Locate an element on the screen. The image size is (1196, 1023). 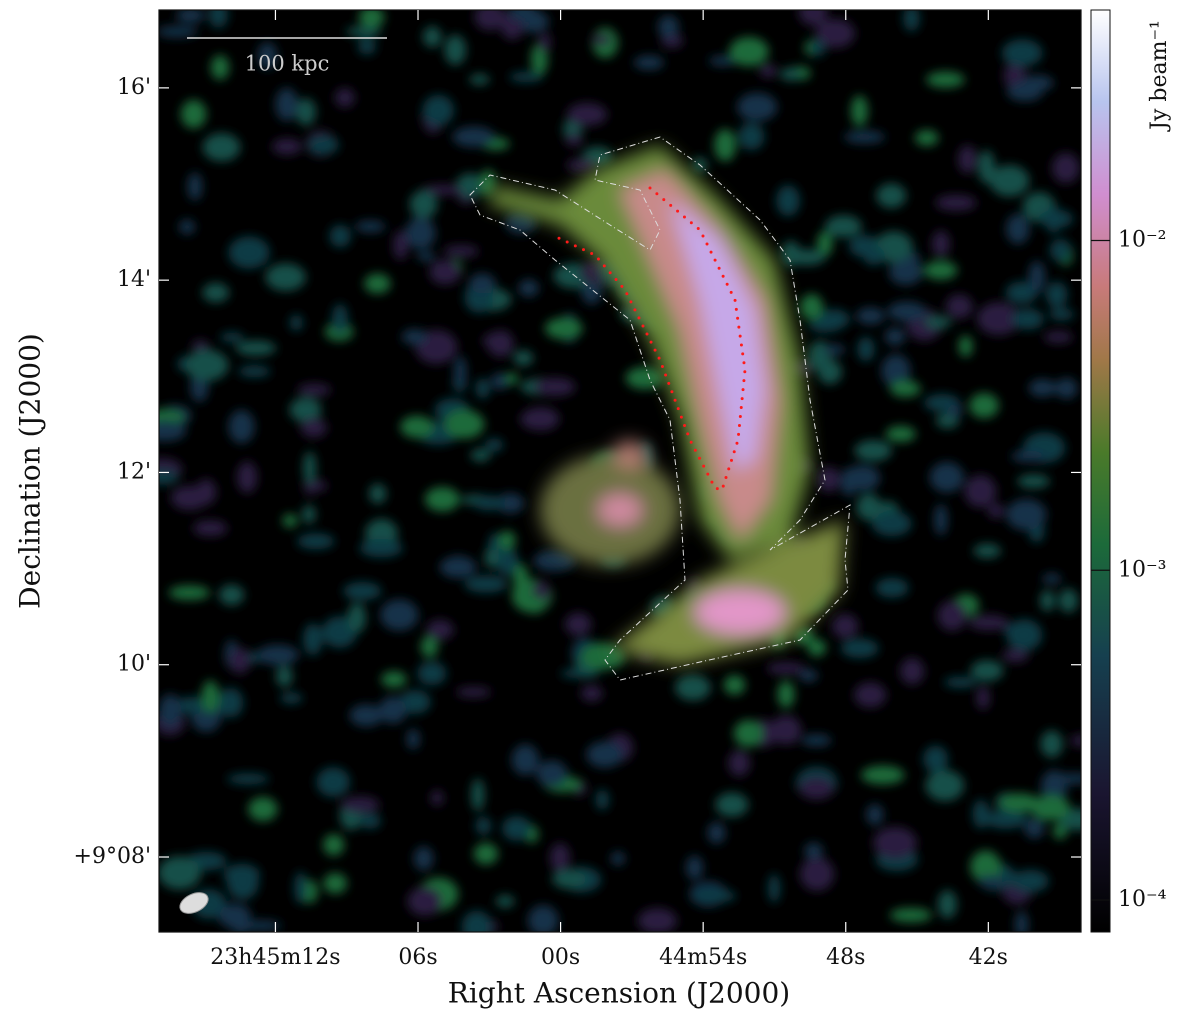
y-tick-label: 14' is located at coordinates (134, 279).